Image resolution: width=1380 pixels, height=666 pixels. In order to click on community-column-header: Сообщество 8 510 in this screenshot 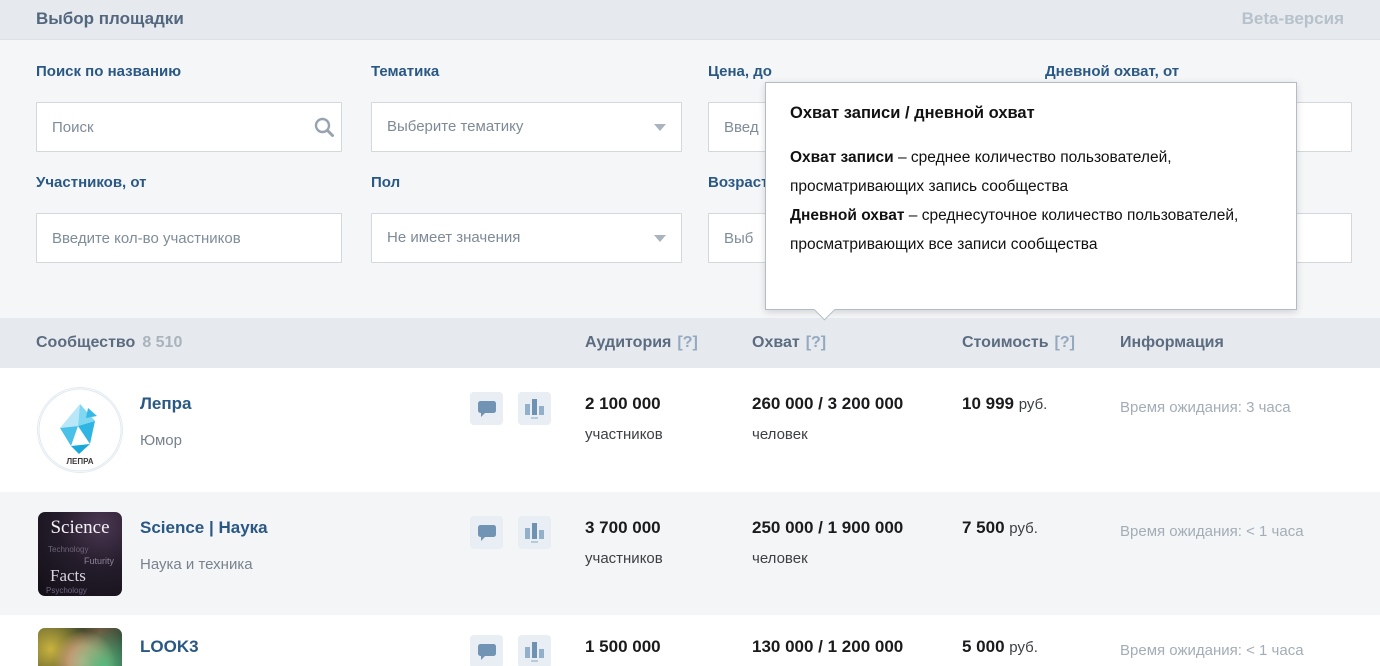, I will do `click(109, 343)`.